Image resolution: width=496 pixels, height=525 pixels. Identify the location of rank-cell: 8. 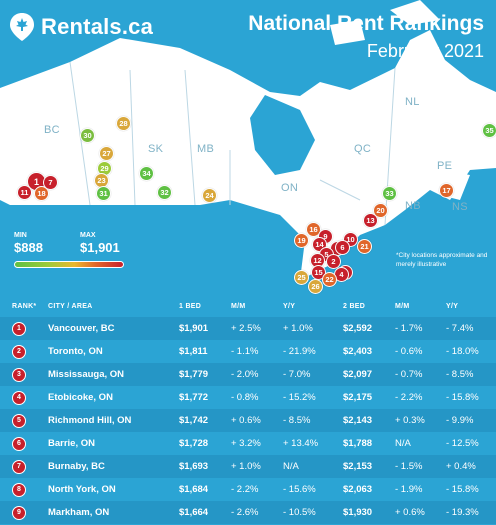
(24, 489).